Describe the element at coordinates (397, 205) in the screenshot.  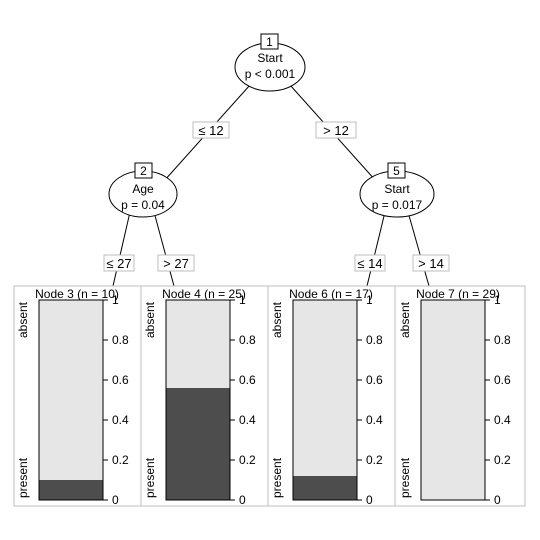
I see `node-pvalue: p = 0.017` at that location.